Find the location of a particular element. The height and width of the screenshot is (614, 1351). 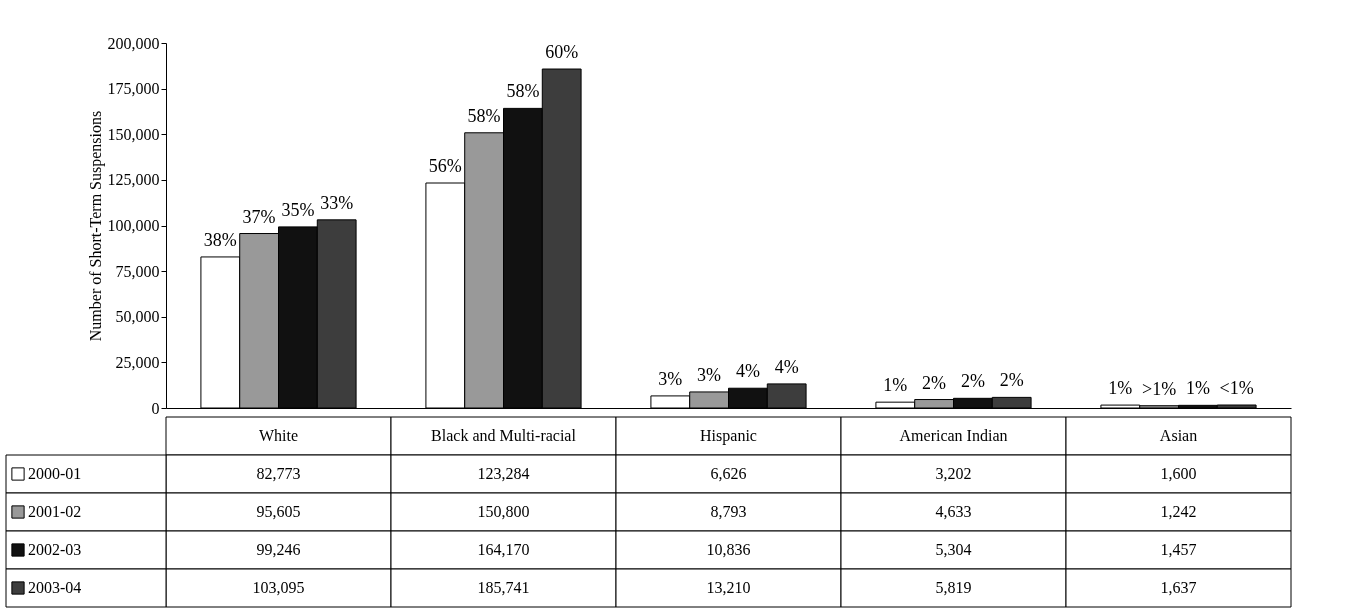

y-tick-label: 200,000 is located at coordinates (133, 43).